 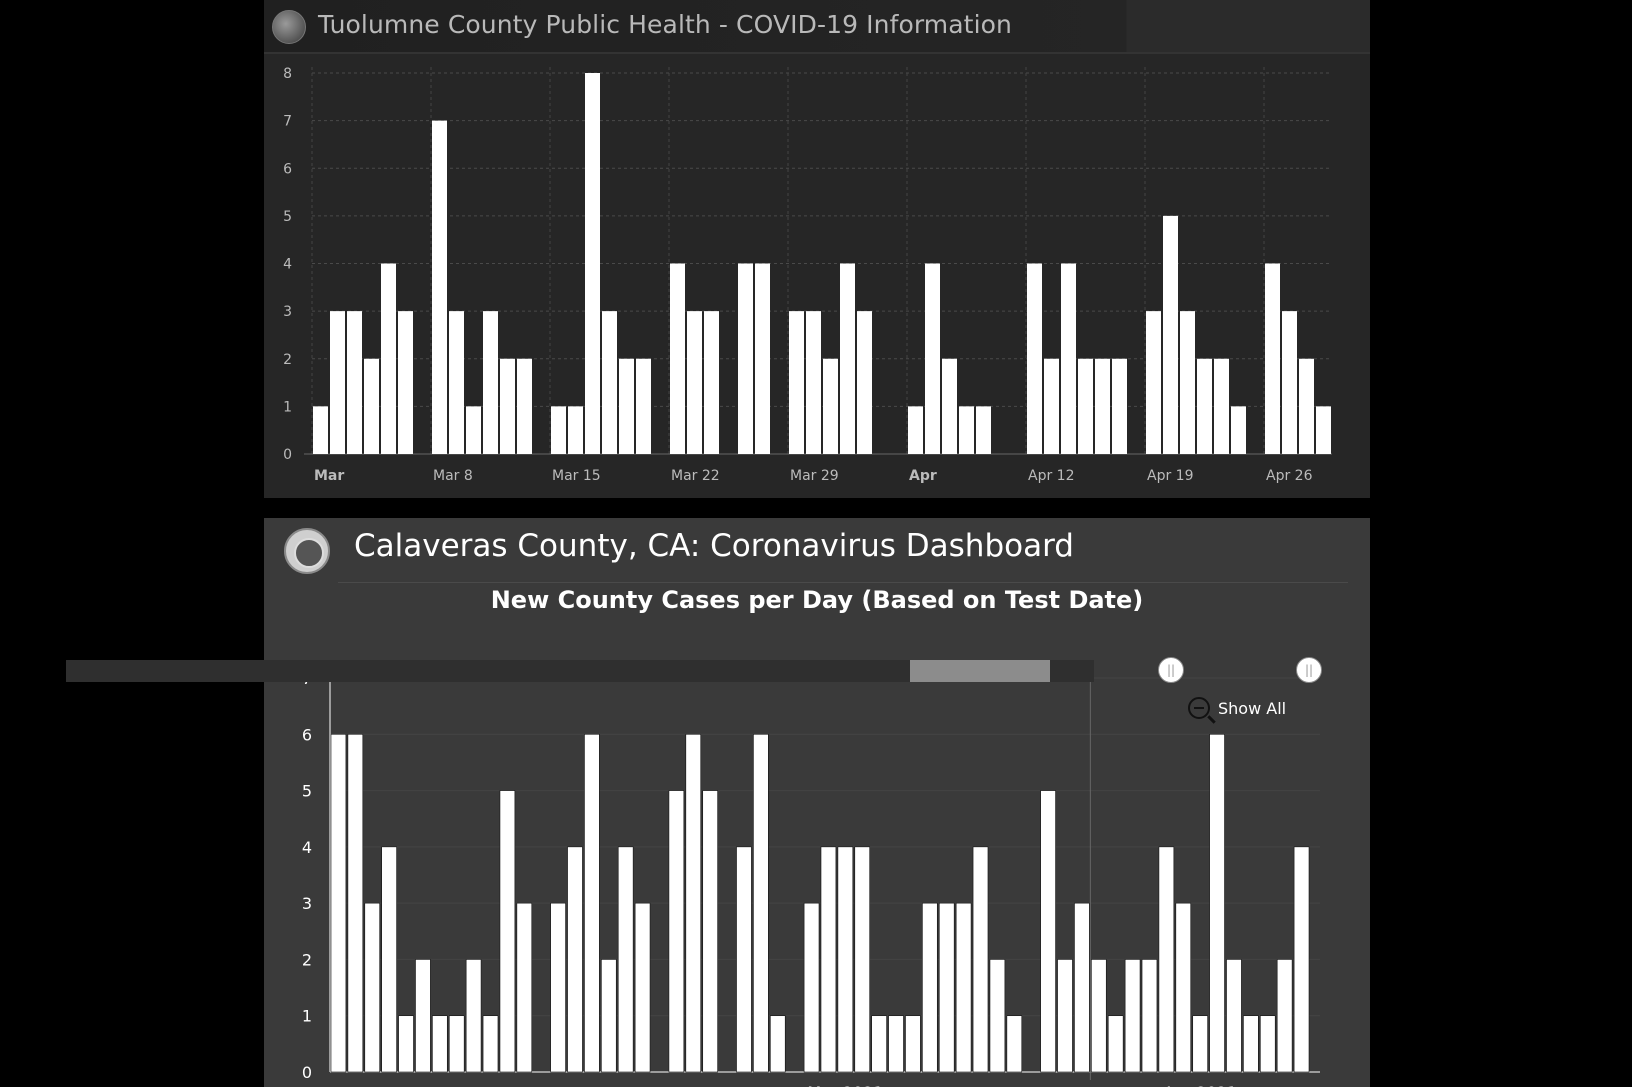 What do you see at coordinates (1199, 708) in the screenshot?
I see `zoom-out-icon` at bounding box center [1199, 708].